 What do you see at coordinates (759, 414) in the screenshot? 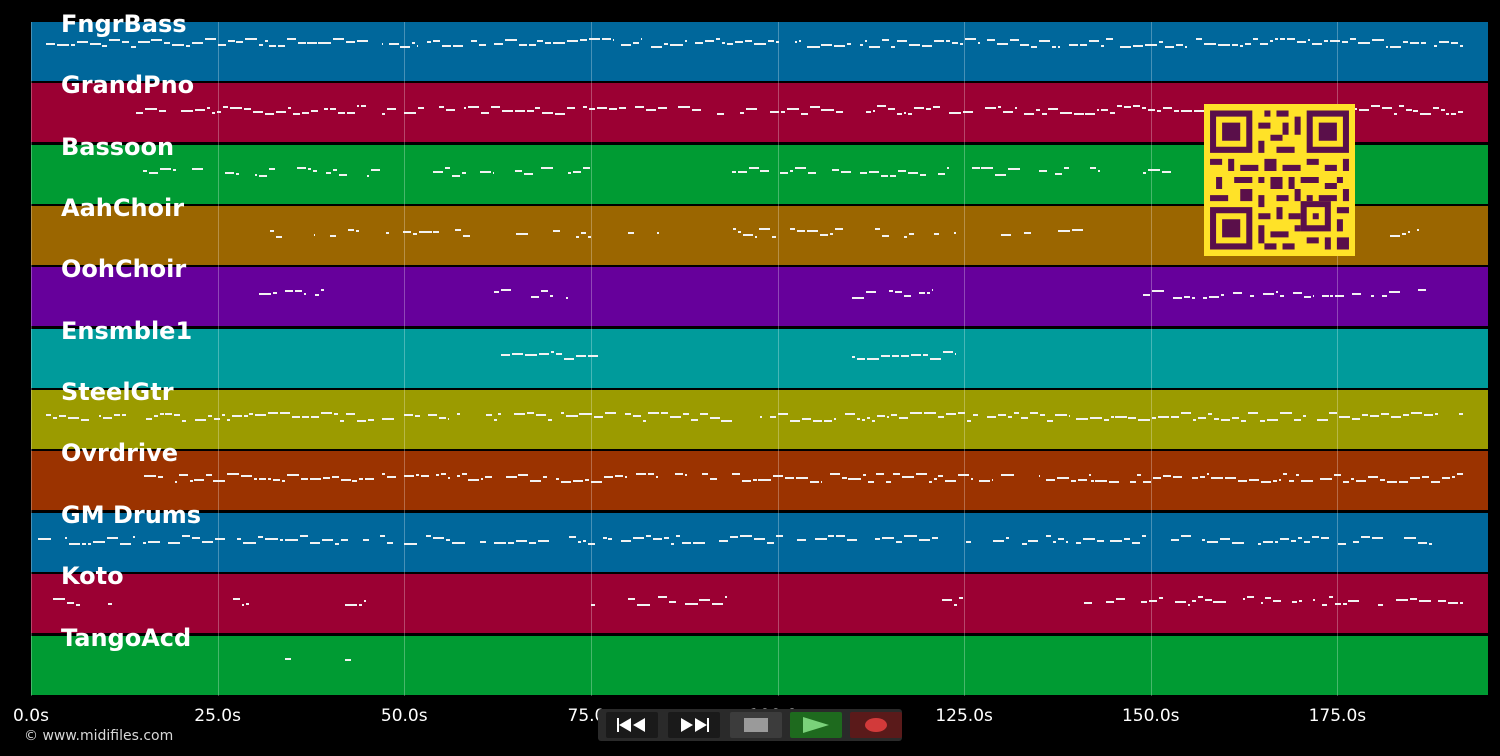
I see `track-steelgtr: SteelGtr` at bounding box center [759, 414].